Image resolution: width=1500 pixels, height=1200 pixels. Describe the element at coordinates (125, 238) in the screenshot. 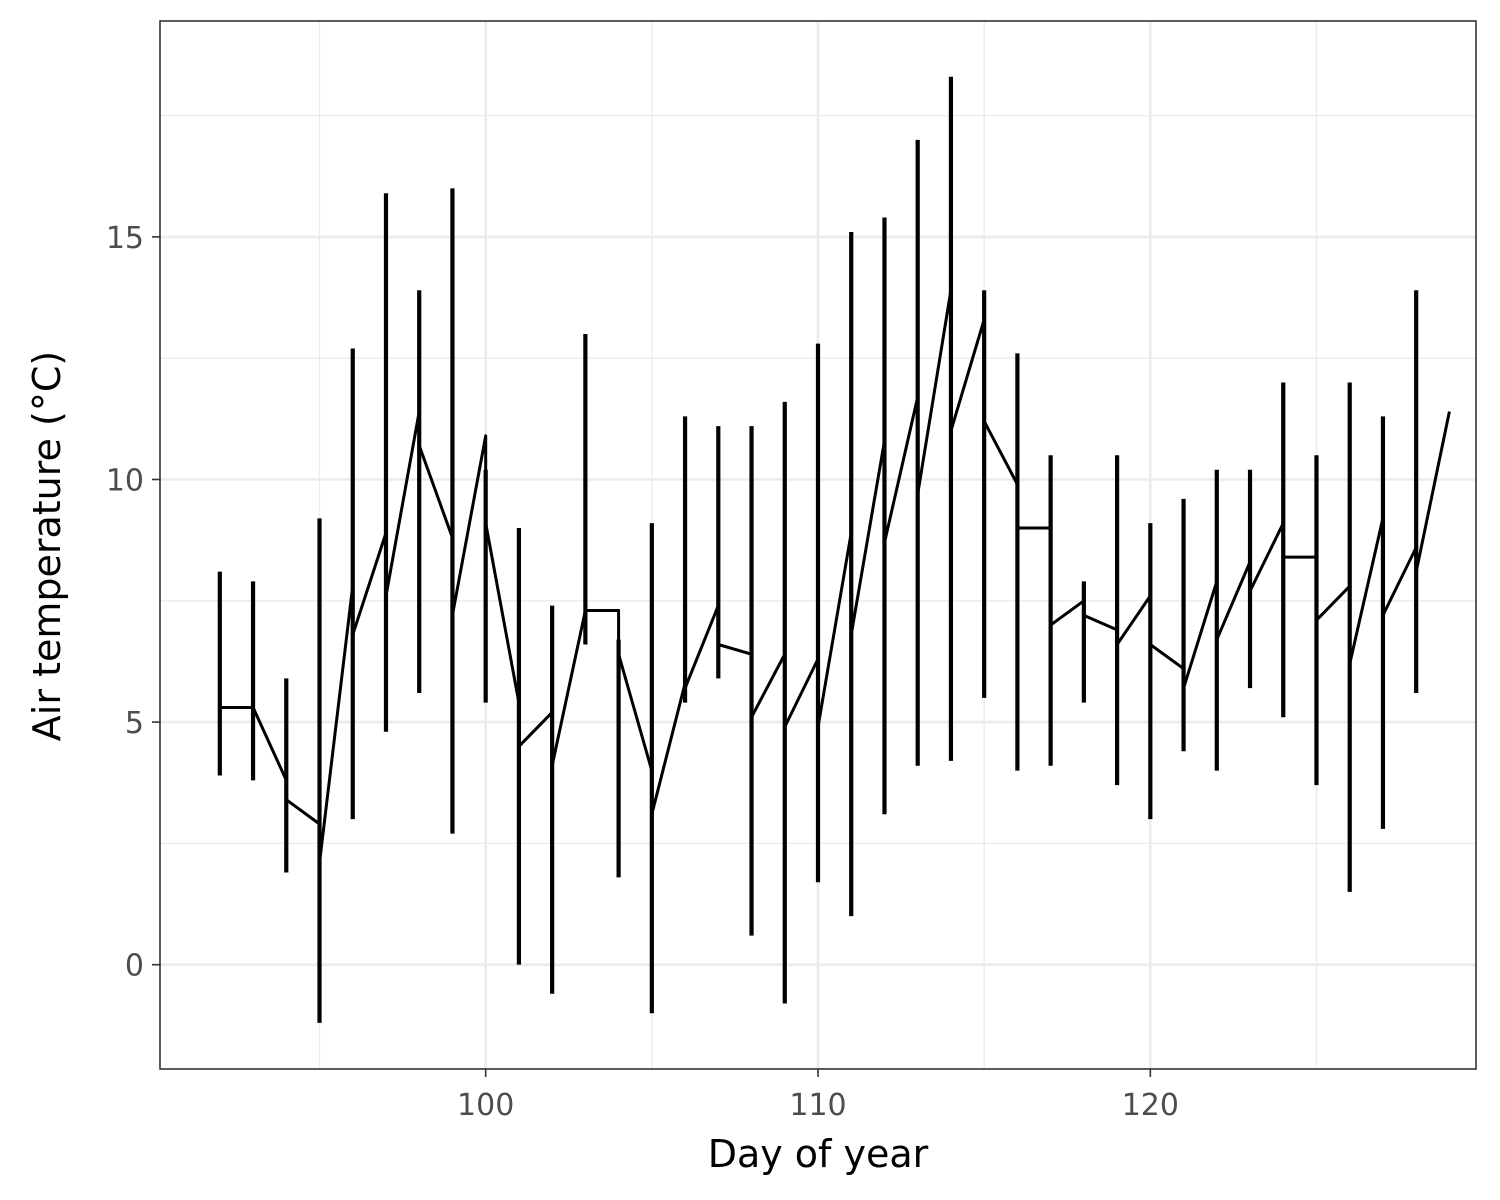

I see `y-tick-label: 15` at that location.